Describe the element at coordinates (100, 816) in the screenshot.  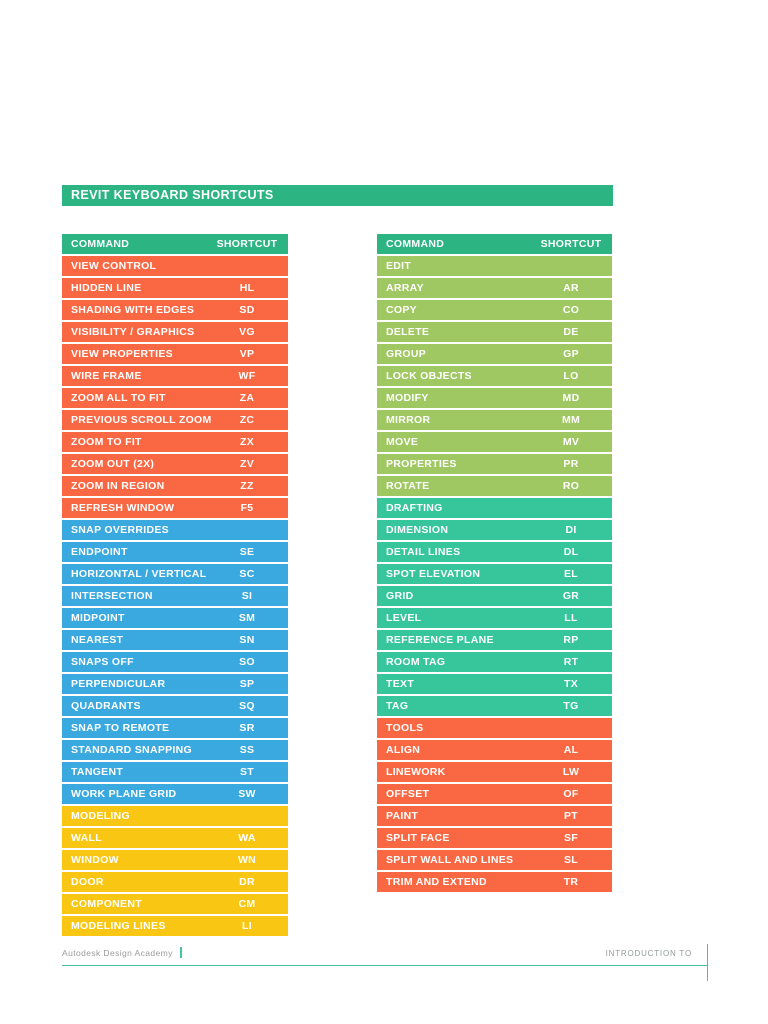
I see `section-title: MODELING` at that location.